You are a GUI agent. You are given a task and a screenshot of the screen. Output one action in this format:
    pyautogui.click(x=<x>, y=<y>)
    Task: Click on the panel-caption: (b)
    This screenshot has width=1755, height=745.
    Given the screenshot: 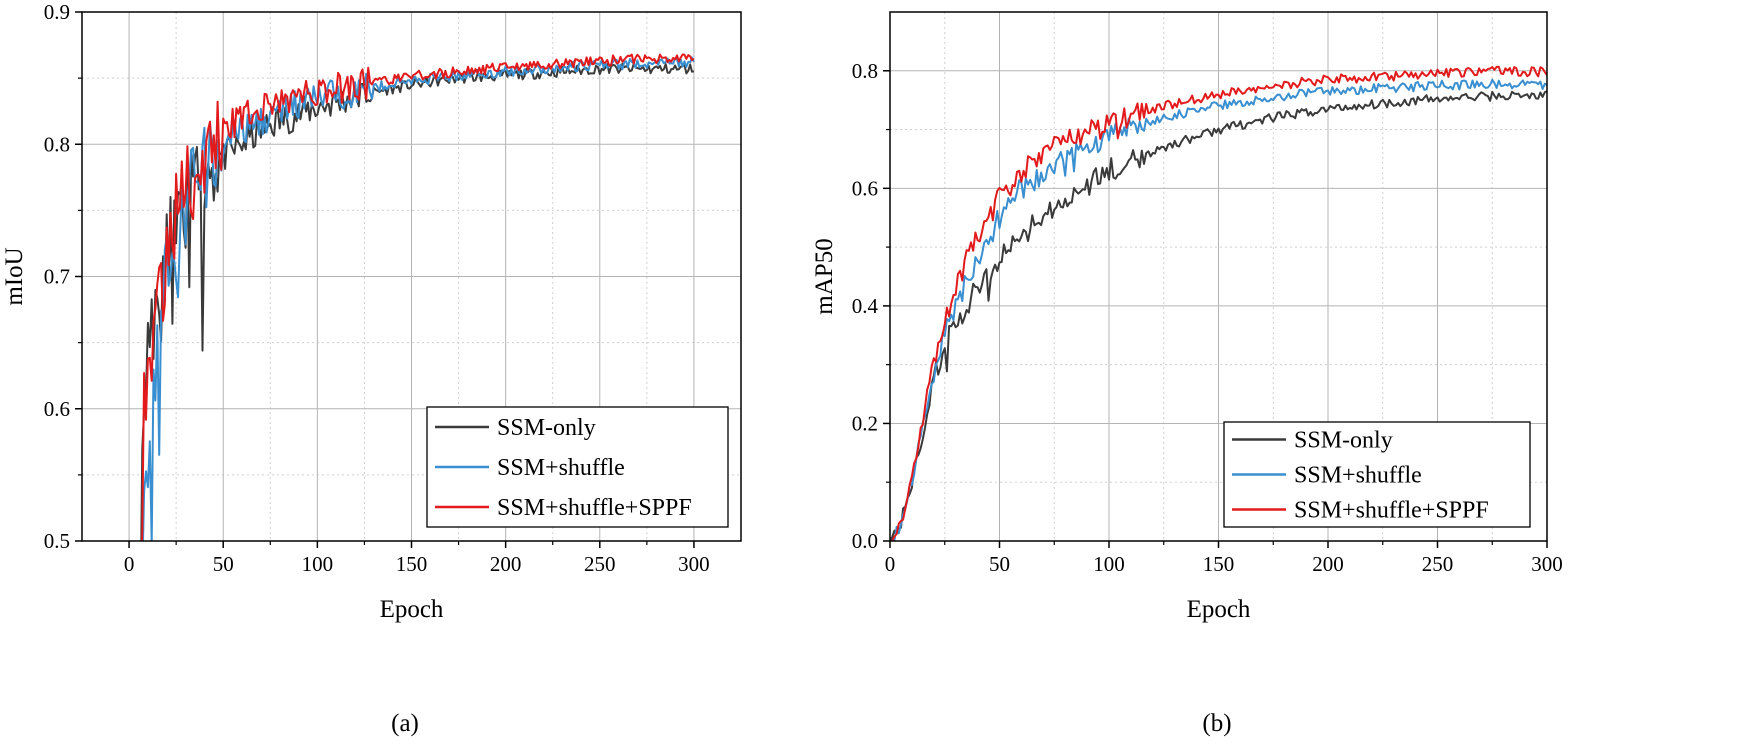 What is the action you would take?
    pyautogui.click(x=1216, y=723)
    